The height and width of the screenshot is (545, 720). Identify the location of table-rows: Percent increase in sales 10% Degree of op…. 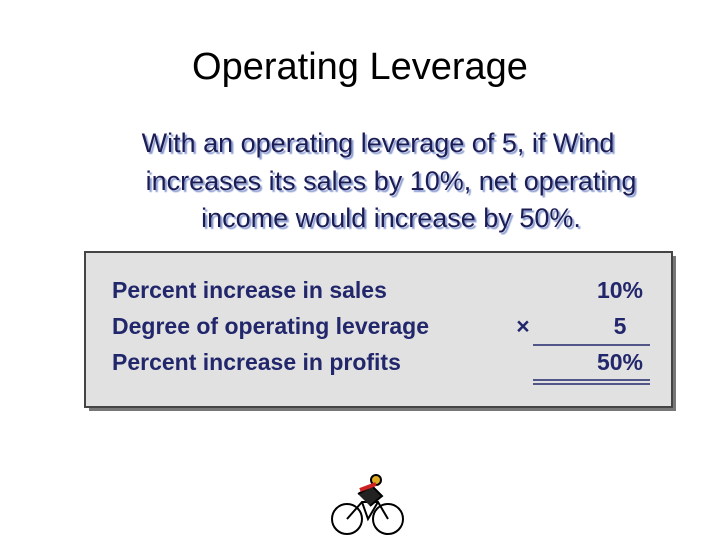
(377, 326).